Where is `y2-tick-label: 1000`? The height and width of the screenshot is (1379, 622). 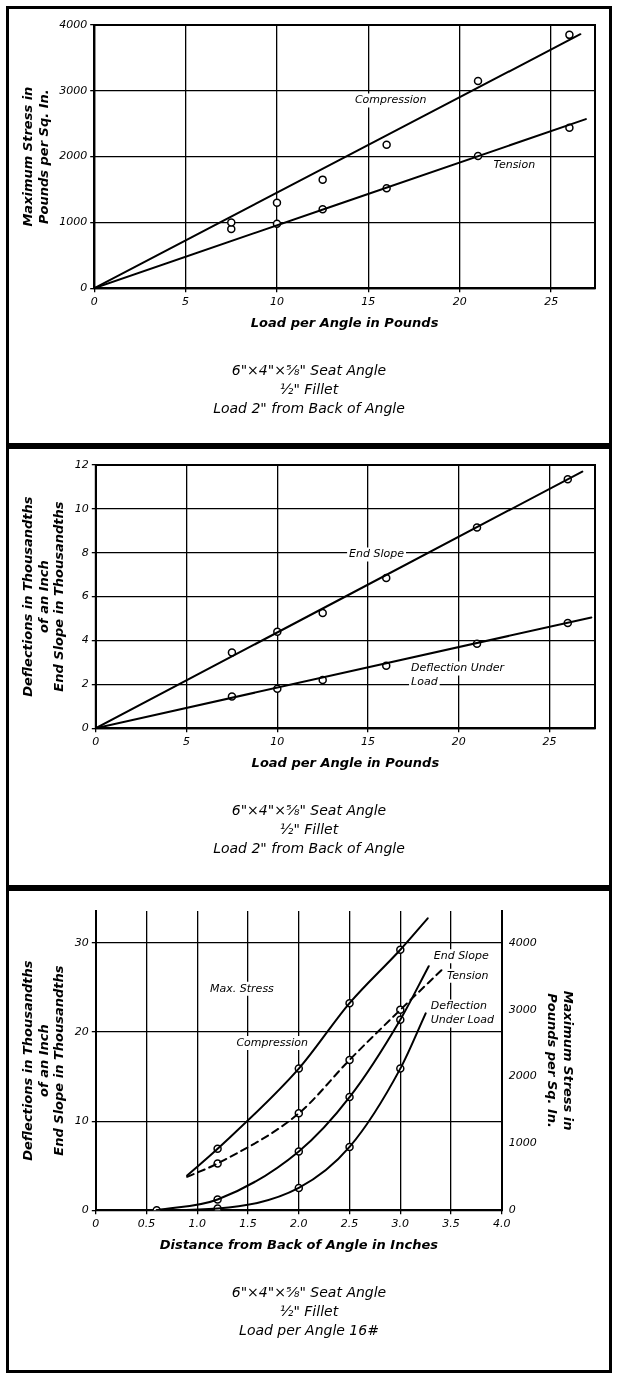
y2-tick-label: 1000 is located at coordinates (522, 1143).